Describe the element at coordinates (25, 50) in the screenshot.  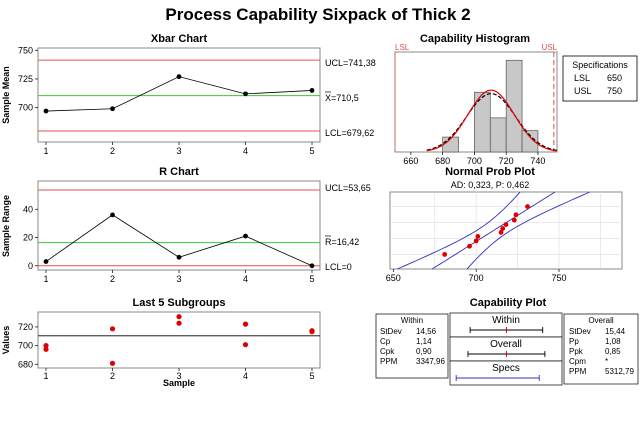
I see `xbar-ytick-label: 750` at that location.